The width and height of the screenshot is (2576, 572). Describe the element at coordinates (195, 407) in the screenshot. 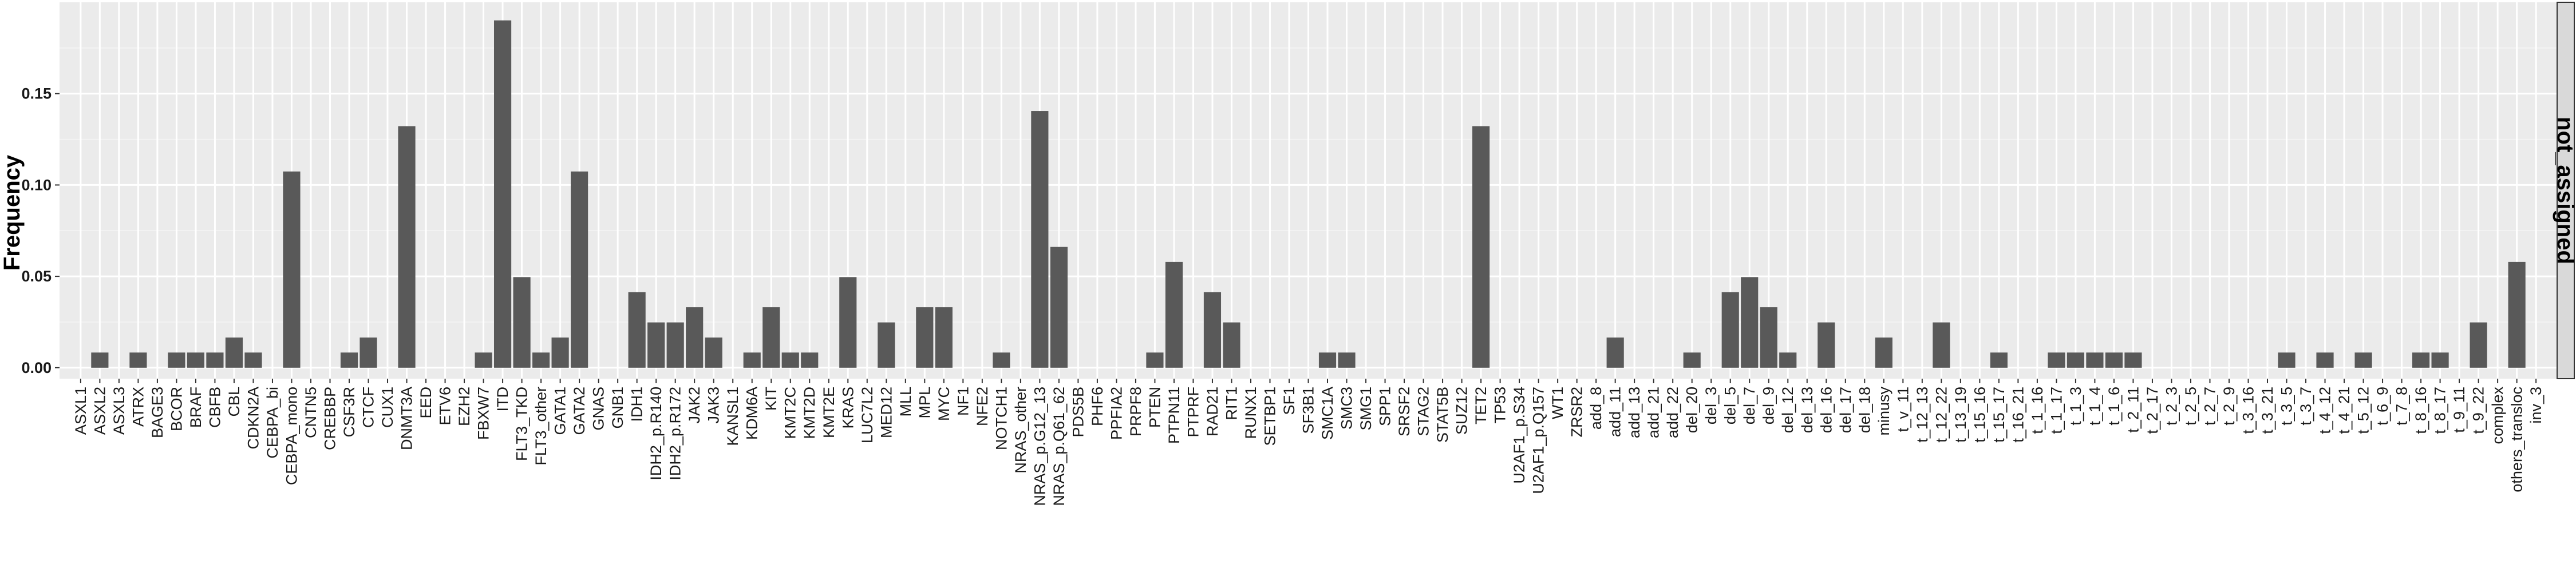

I see `x-tick-label: BRAF` at that location.